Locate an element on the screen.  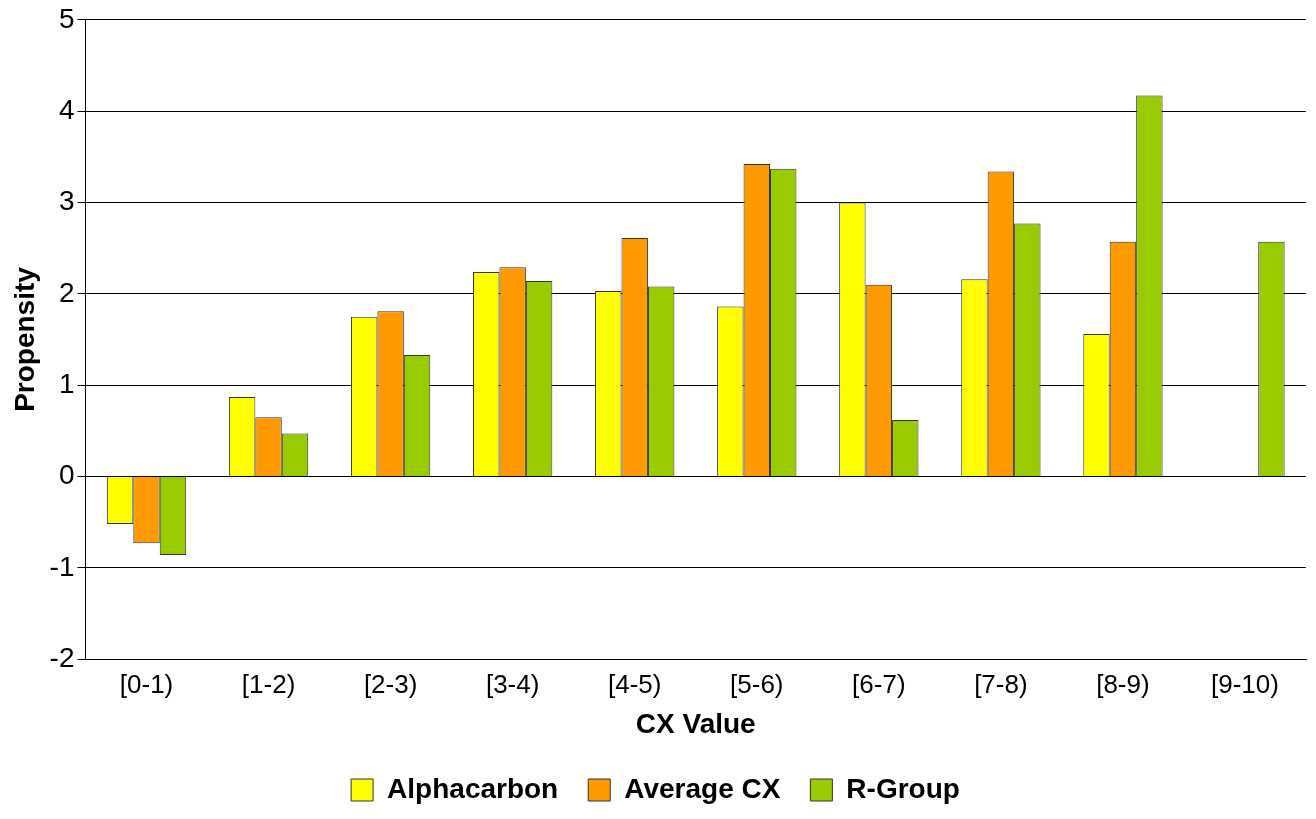
y-tick-label: 4 is located at coordinates (66, 109).